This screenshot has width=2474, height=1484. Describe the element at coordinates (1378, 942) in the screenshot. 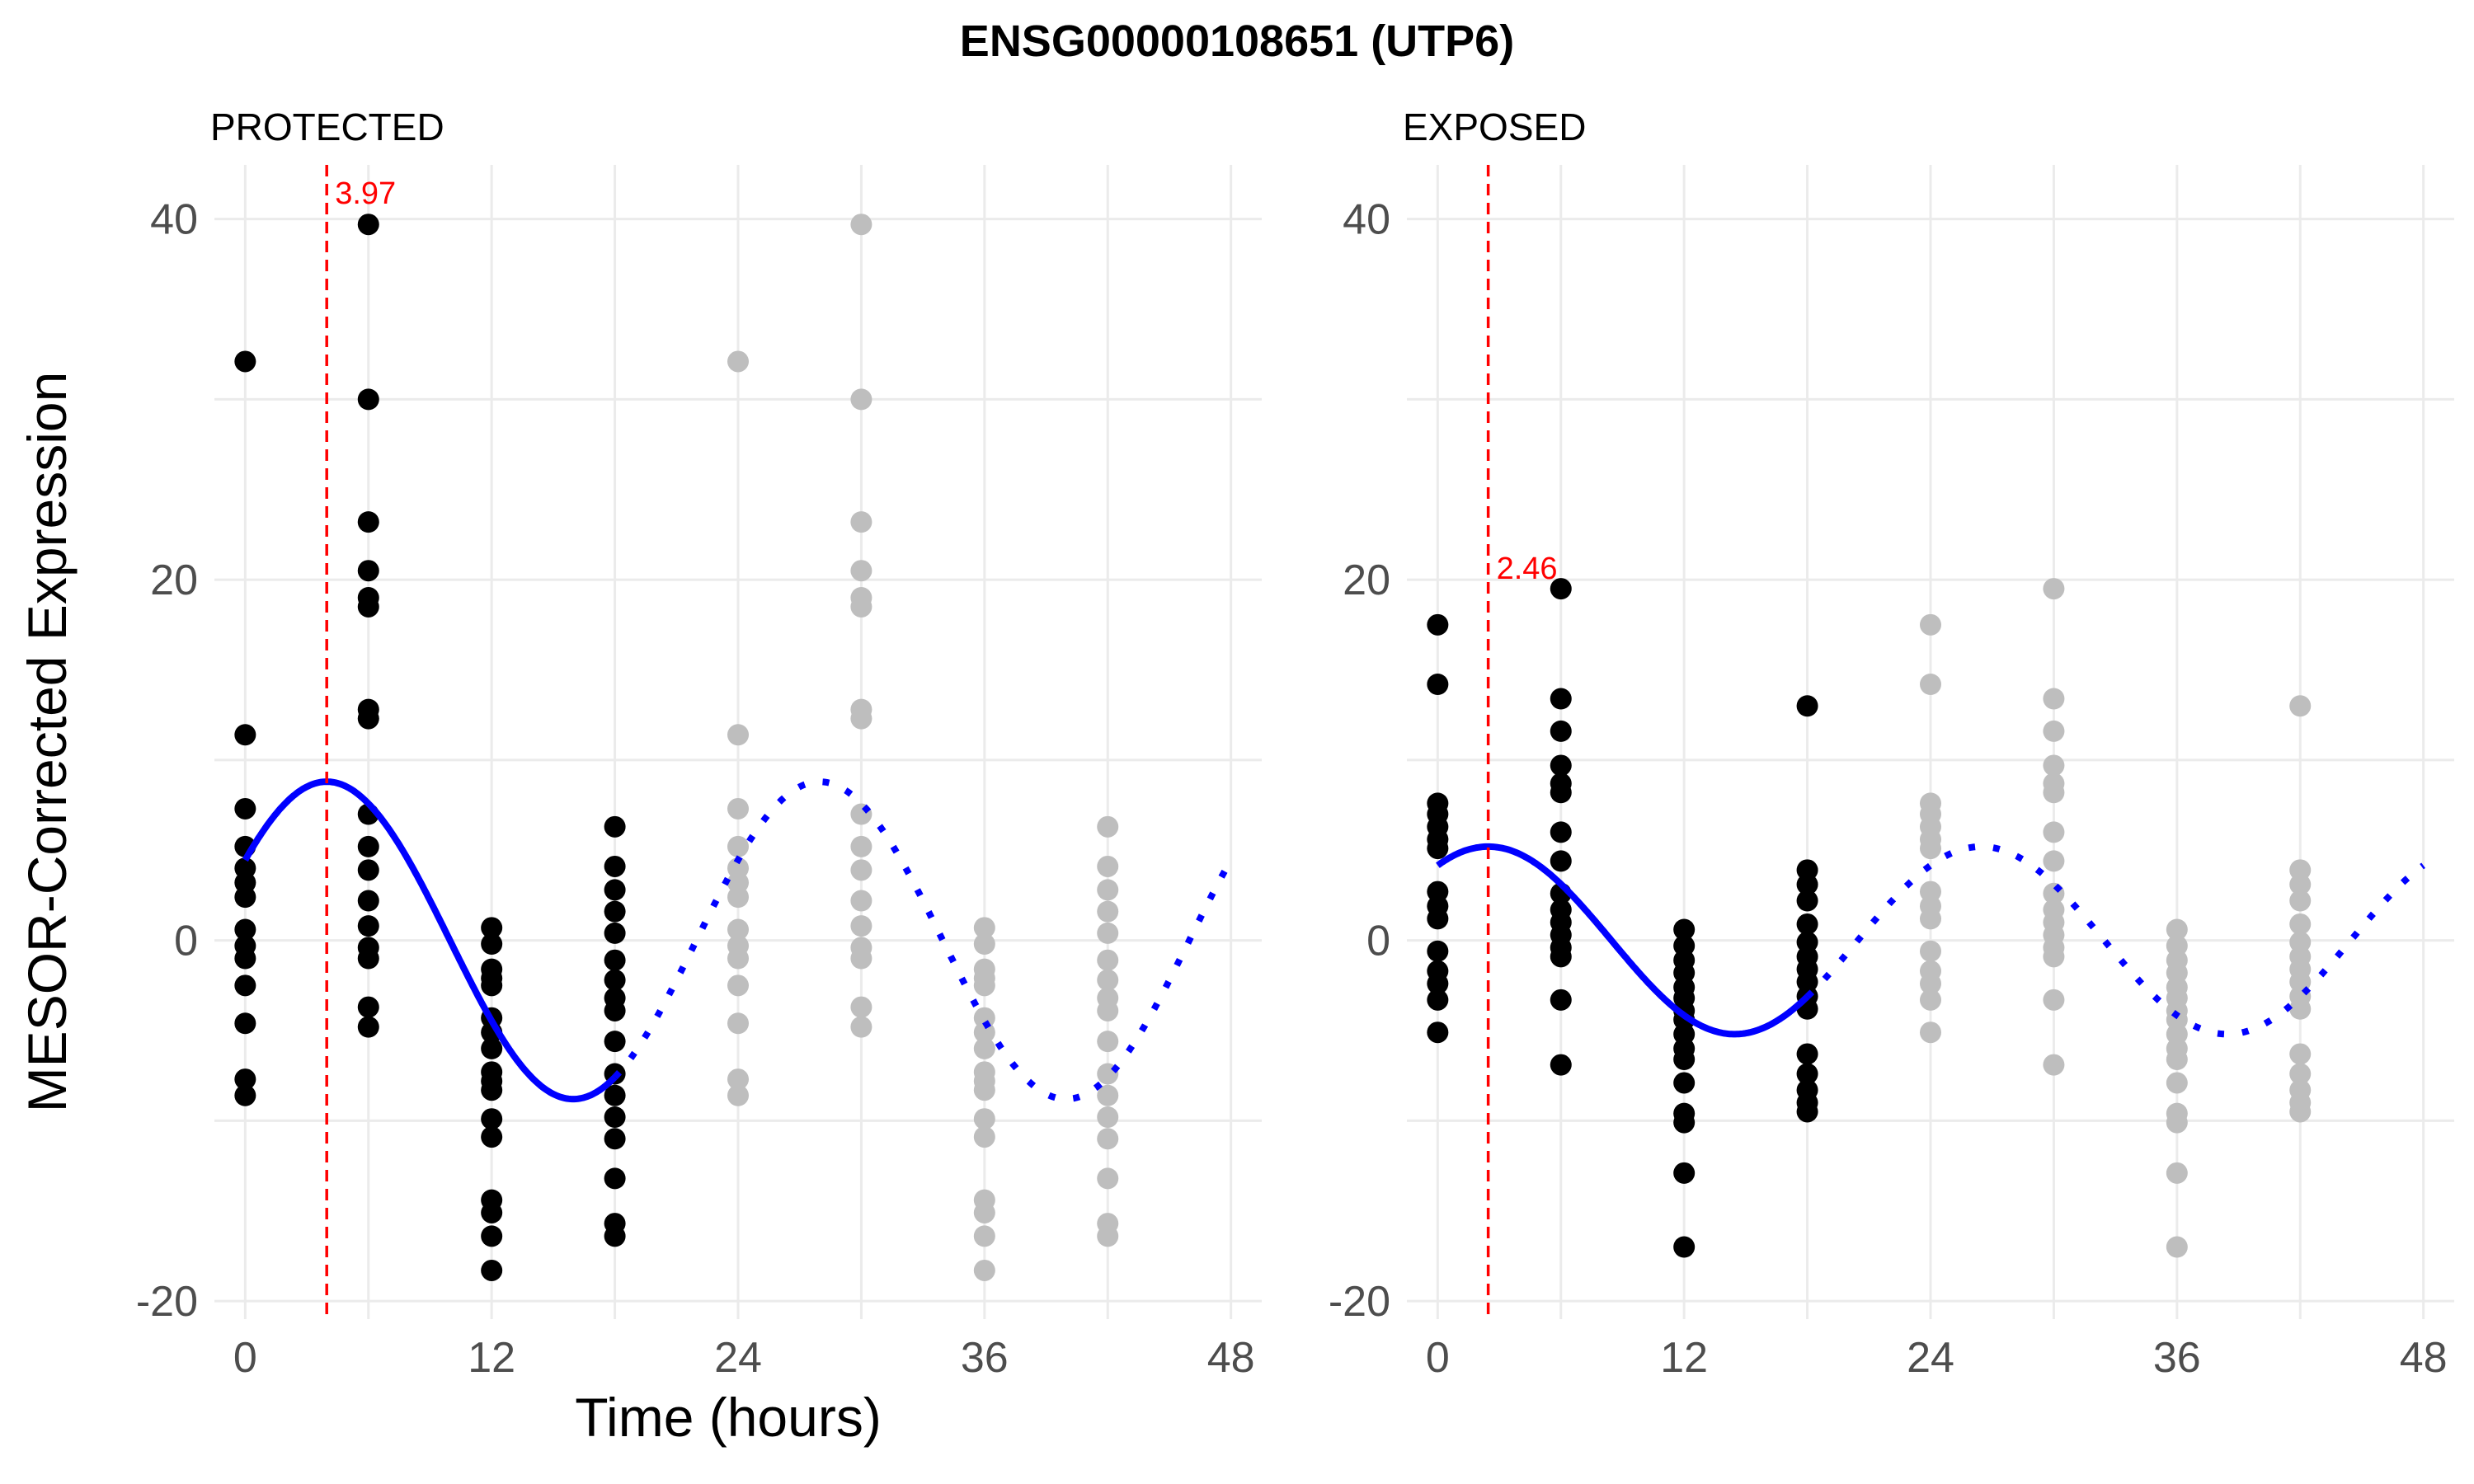

I see `y-tick-label: 0` at that location.